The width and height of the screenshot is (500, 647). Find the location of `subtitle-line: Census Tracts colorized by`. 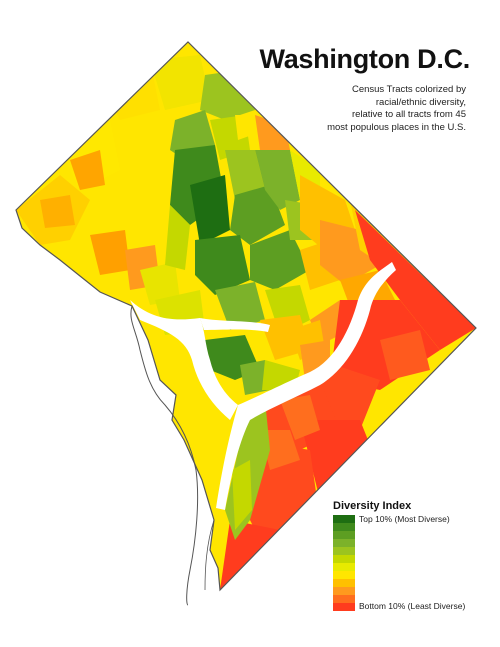

subtitle-line: Census Tracts colorized by is located at coordinates (408, 89).